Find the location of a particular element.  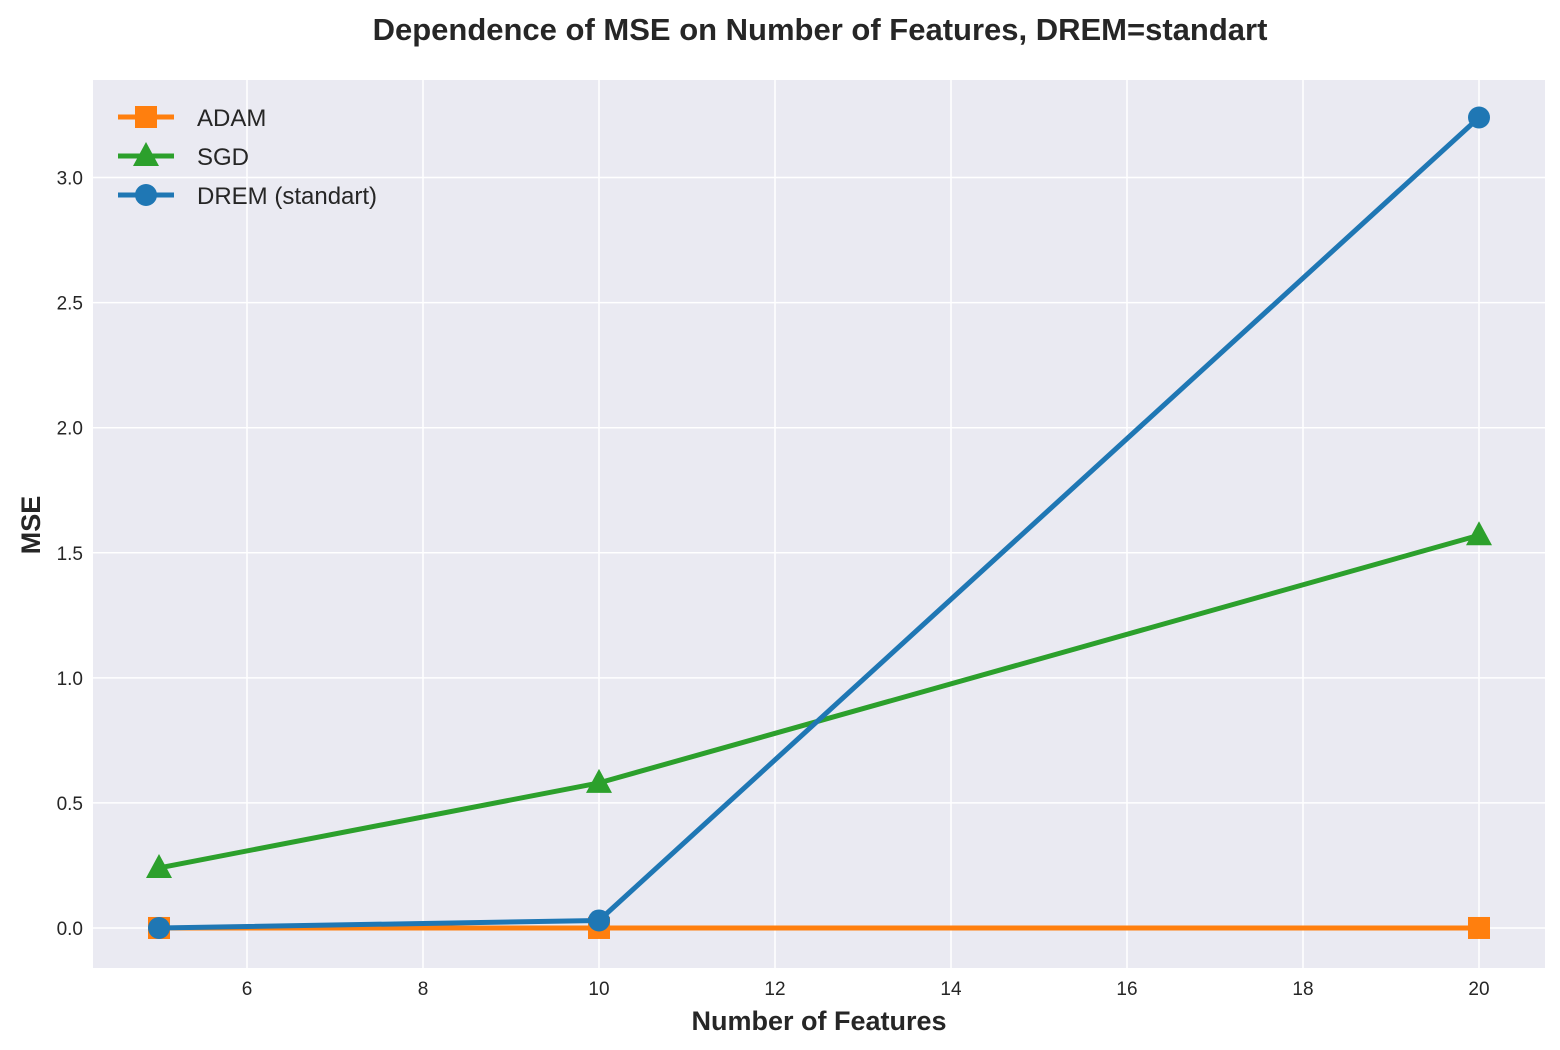

y-axis-label: MSE is located at coordinates (31, 525).